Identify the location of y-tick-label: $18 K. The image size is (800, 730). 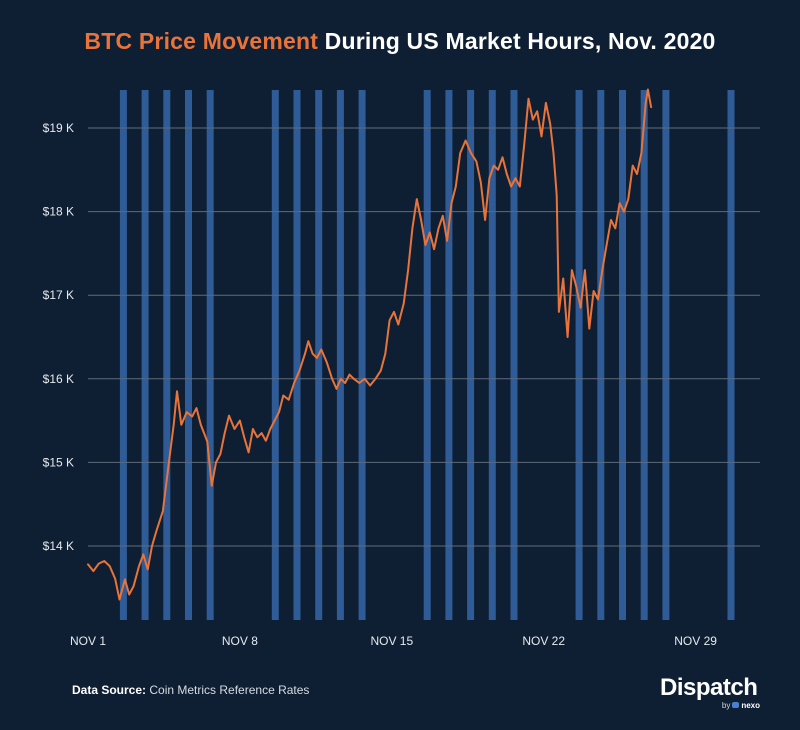
(58, 212).